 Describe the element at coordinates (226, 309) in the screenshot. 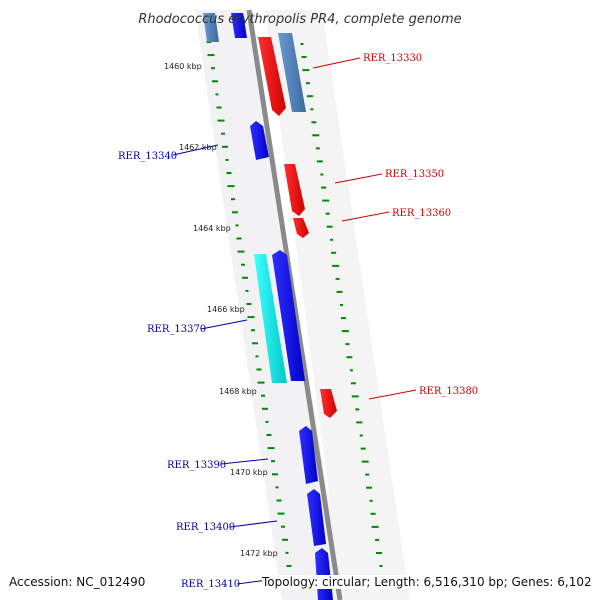

I see `kbp-tick-label: 1466 kbp` at that location.